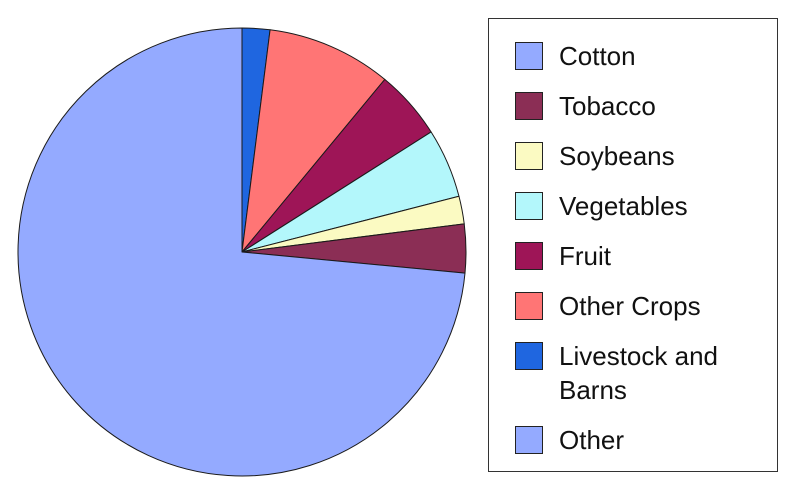 This screenshot has height=497, width=800. I want to click on legend-item-livestock-and-barns: Livestock and Barns, so click(646, 373).